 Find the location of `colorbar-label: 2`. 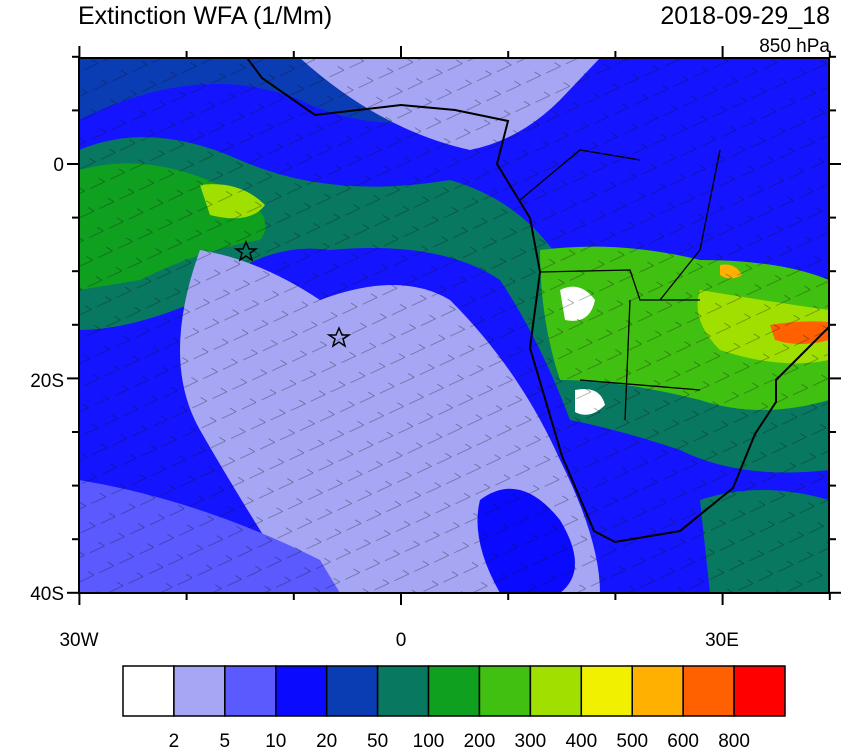

colorbar-label: 2 is located at coordinates (174, 740).